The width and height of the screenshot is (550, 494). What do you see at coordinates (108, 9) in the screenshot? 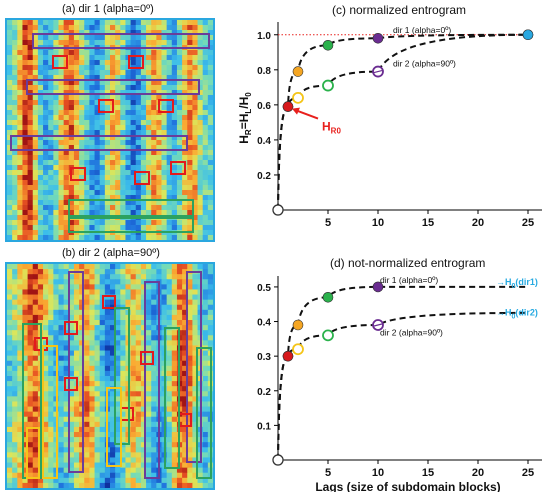
I see `panel-a-title: (a) dir 1 (alpha=0º)` at bounding box center [108, 9].